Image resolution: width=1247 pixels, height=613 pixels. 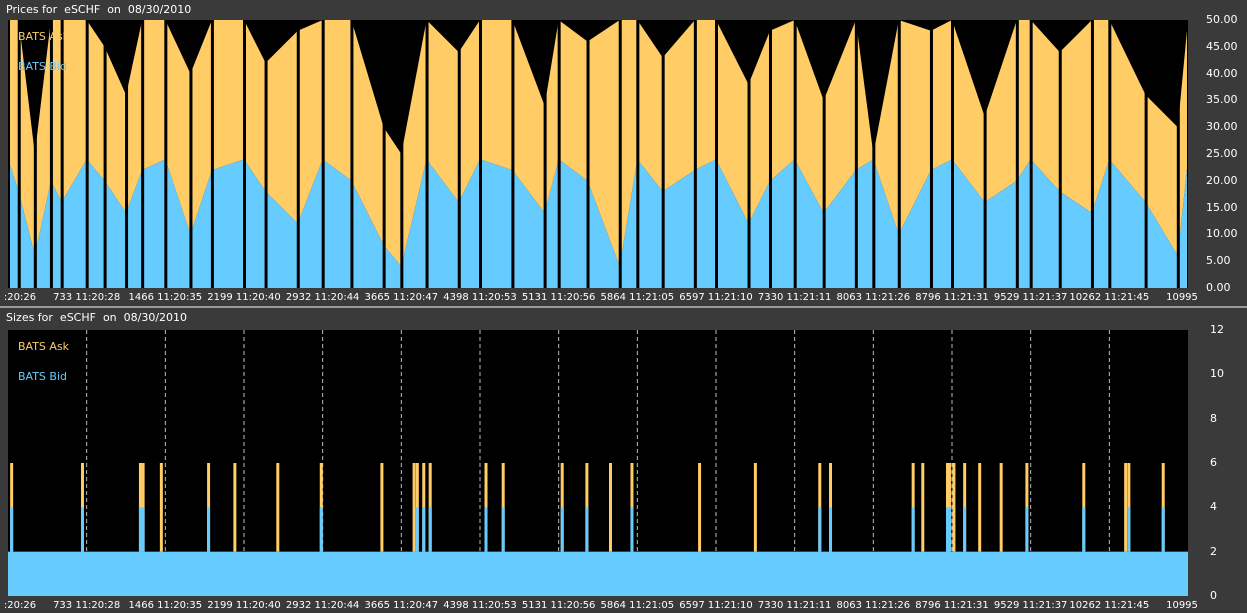 I want to click on bid-size-baseline-bar, so click(x=598, y=573).